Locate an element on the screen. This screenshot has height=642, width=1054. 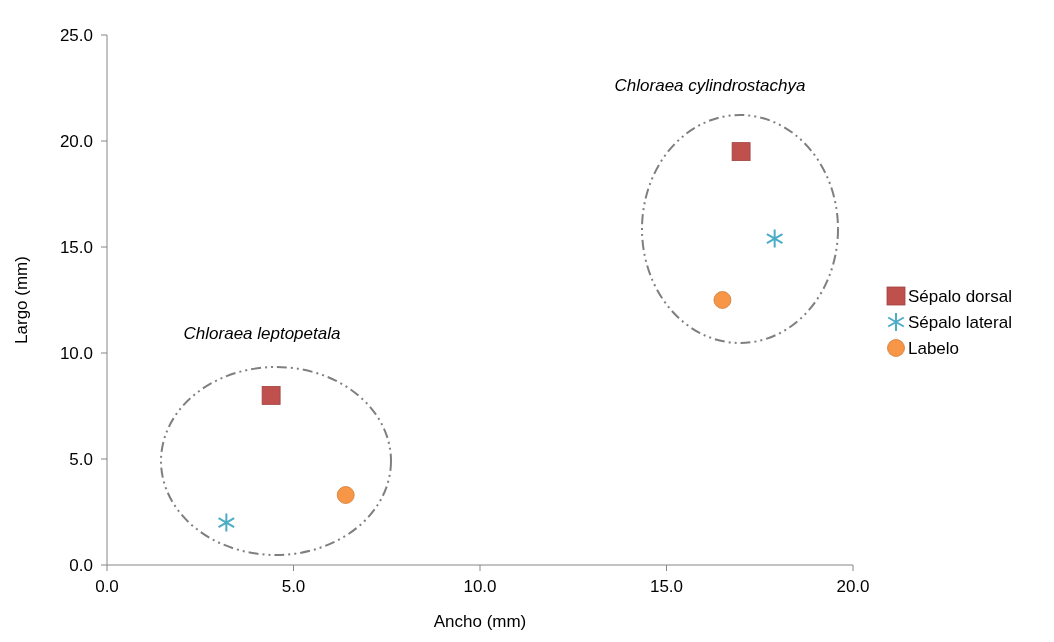
annotation: Chloraea cylindrostachya is located at coordinates (710, 85).